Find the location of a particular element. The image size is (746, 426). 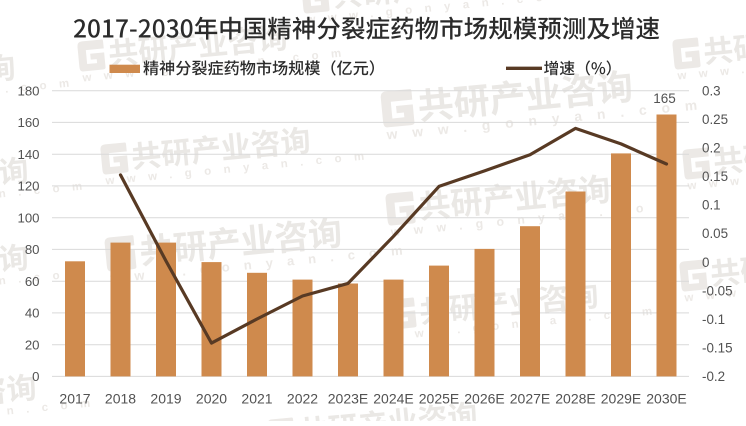

svg-text: 2024E is located at coordinates (393, 399).